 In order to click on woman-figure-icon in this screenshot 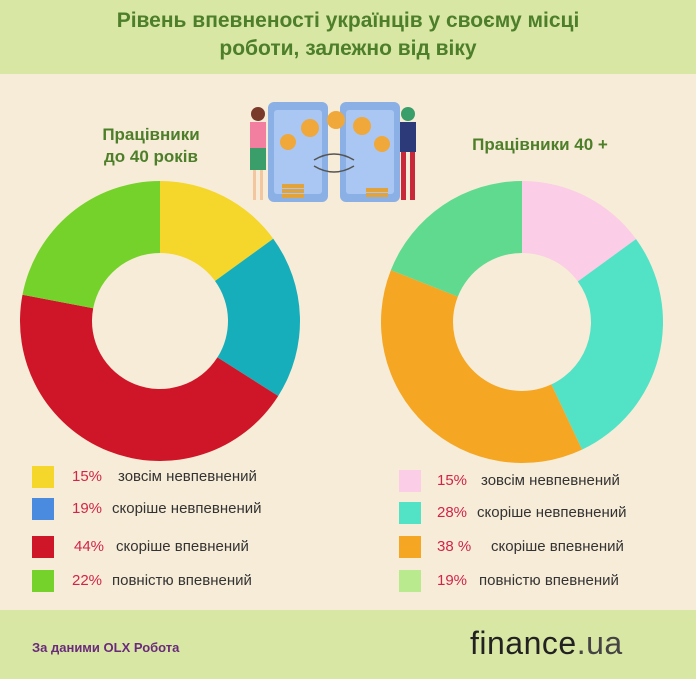, I will do `click(258, 114)`.